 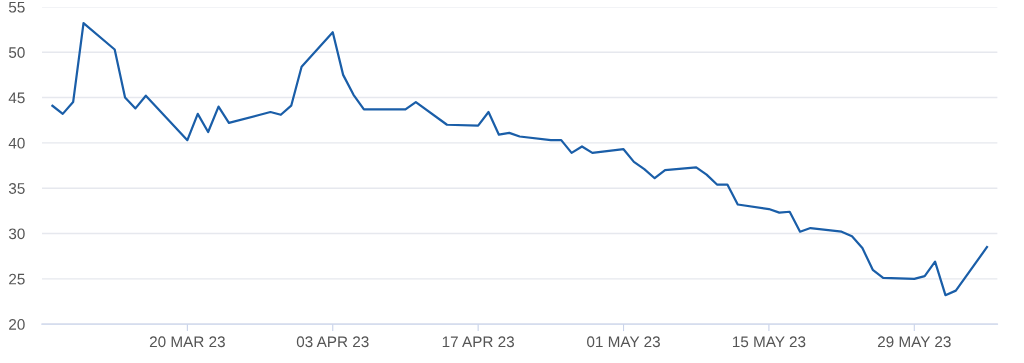 What do you see at coordinates (187, 342) in the screenshot?
I see `x-tick-label: 20 MAR 23` at bounding box center [187, 342].